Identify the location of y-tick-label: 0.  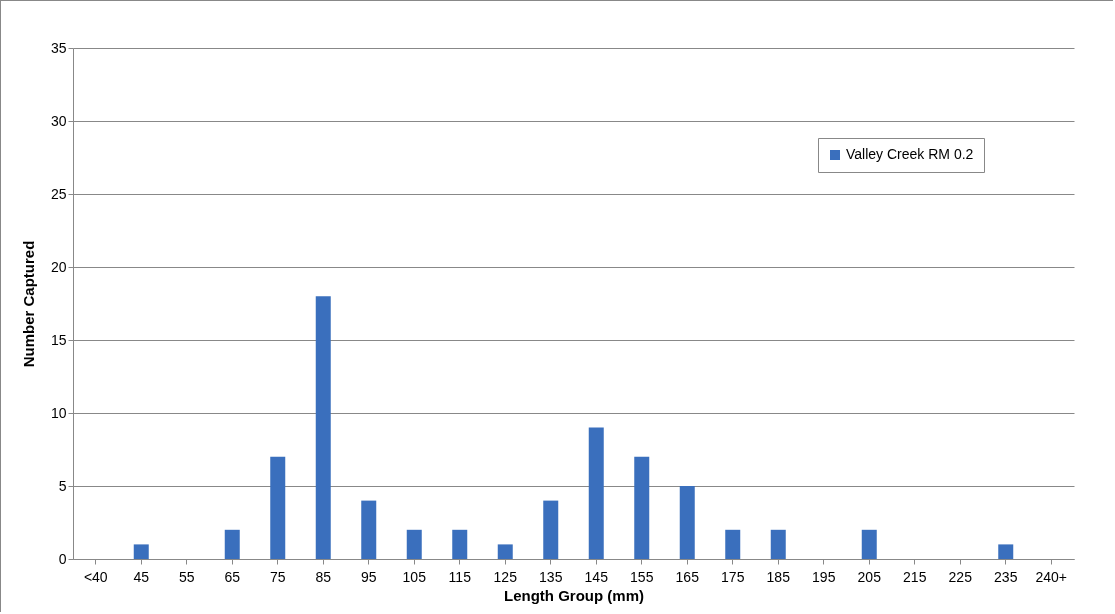
(62, 558).